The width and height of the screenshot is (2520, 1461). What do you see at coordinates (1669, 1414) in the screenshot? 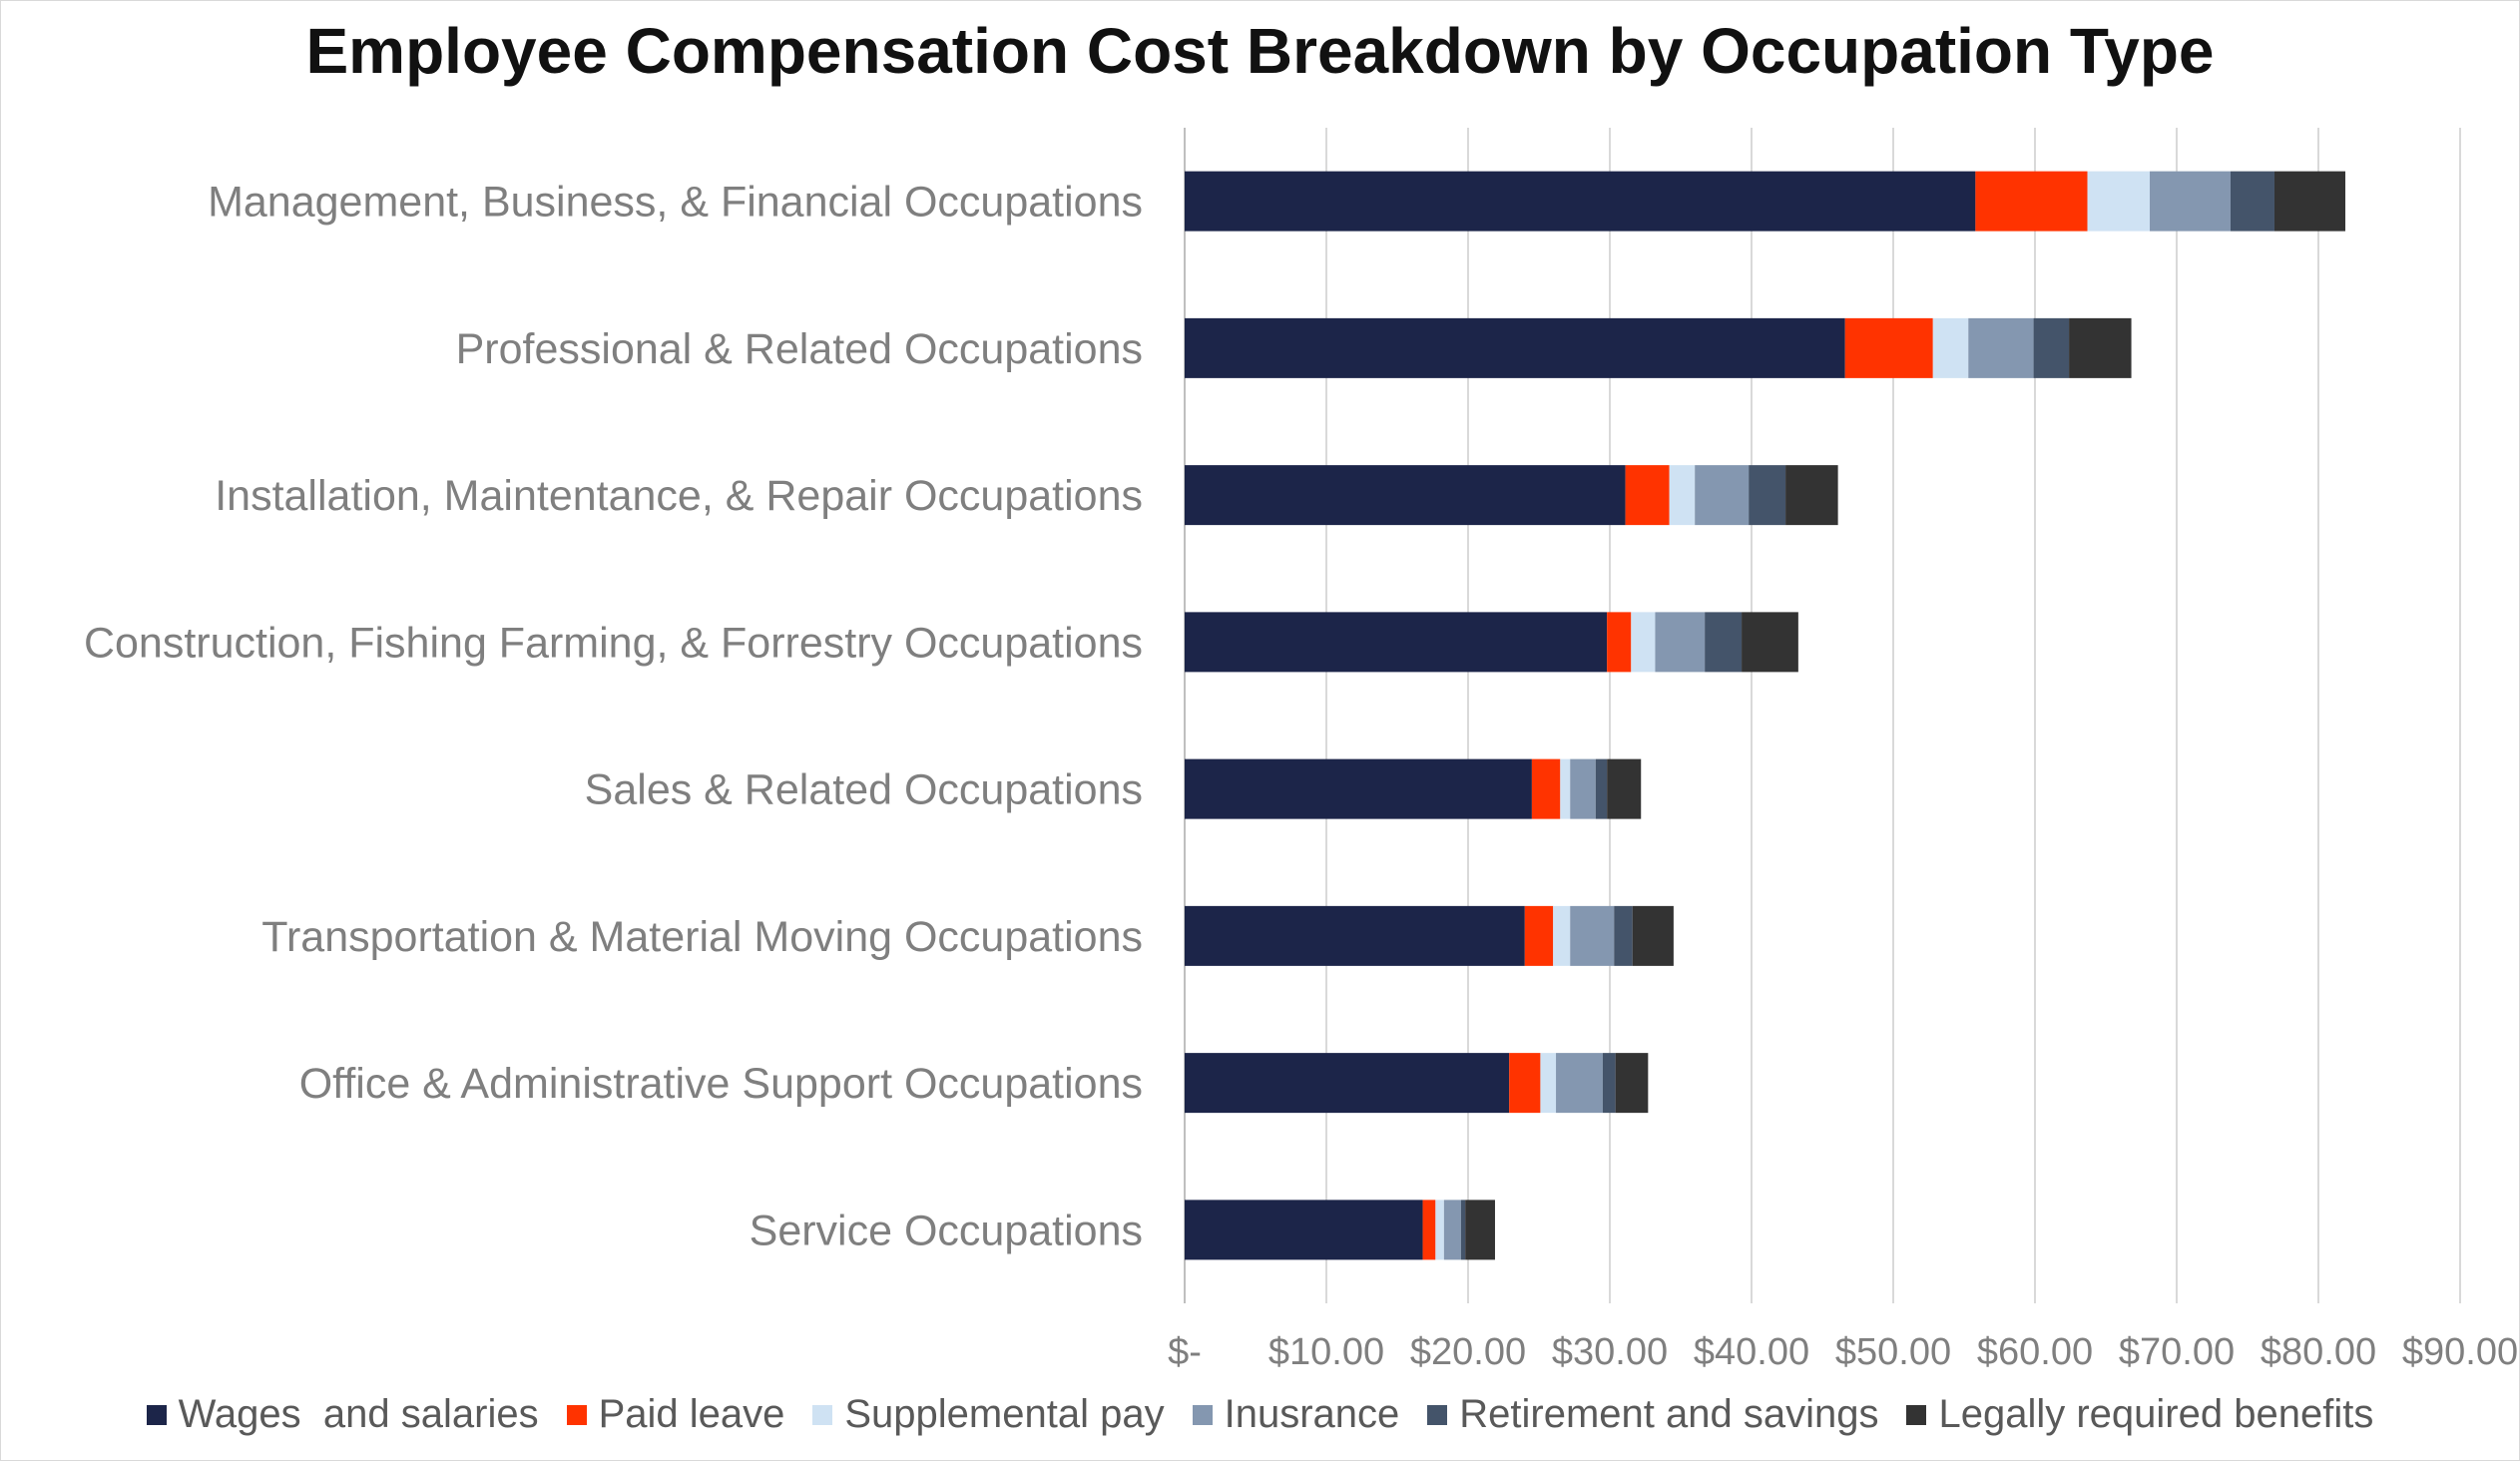
I see `legend-label: Retirement and savings` at bounding box center [1669, 1414].